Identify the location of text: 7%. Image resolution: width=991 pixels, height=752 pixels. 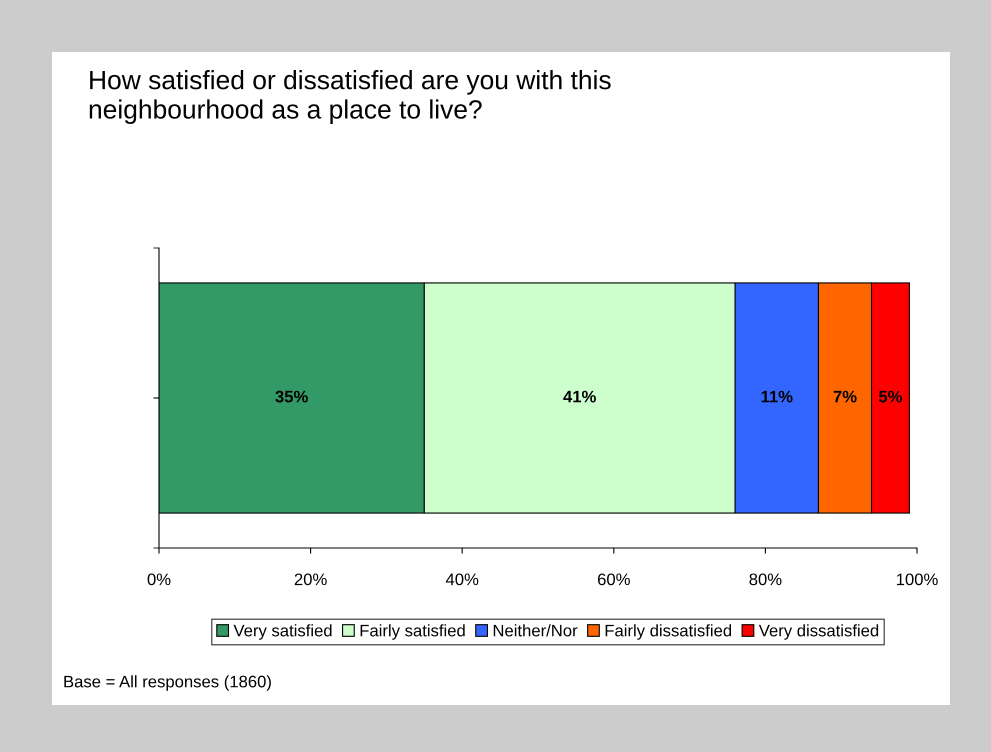
(845, 396).